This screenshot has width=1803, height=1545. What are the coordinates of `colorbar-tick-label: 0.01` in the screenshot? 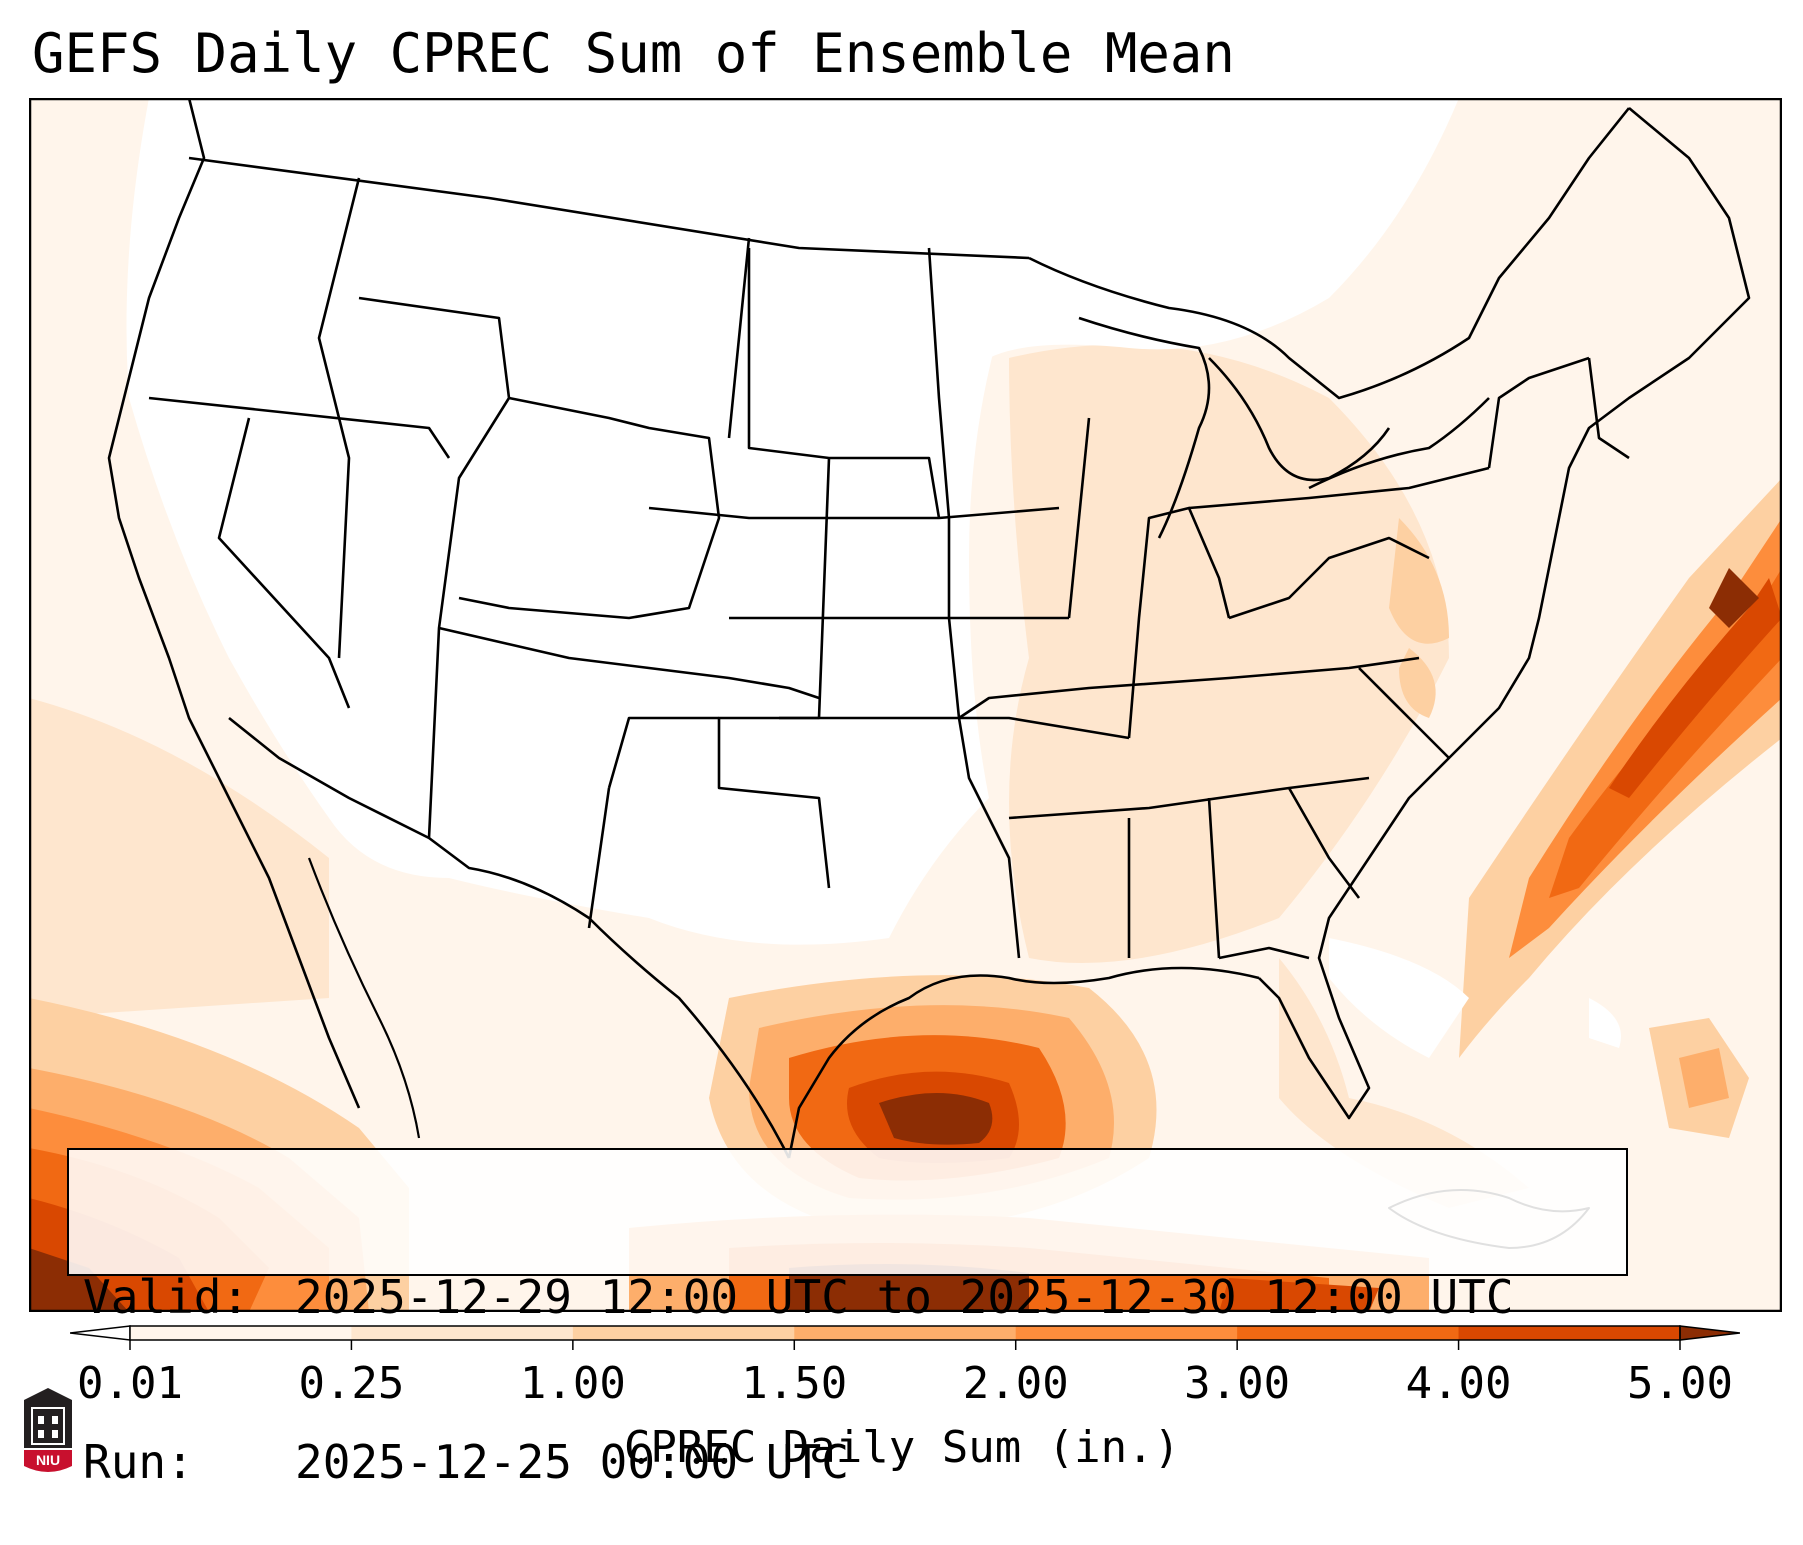 It's located at (130, 1383).